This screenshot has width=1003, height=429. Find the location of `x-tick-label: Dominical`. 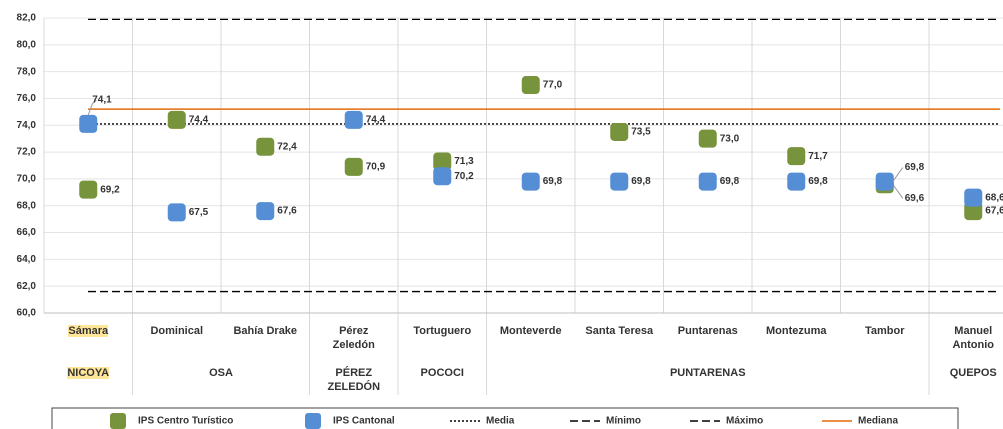

x-tick-label: Dominical is located at coordinates (177, 331).